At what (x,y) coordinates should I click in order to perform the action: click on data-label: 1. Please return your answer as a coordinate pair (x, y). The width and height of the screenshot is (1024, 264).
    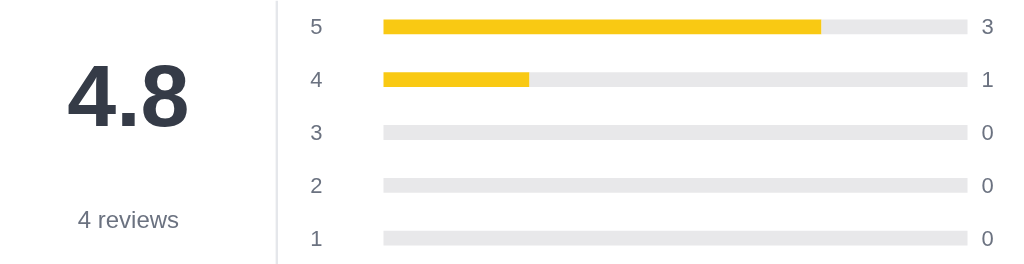
    Looking at the image, I should click on (987, 80).